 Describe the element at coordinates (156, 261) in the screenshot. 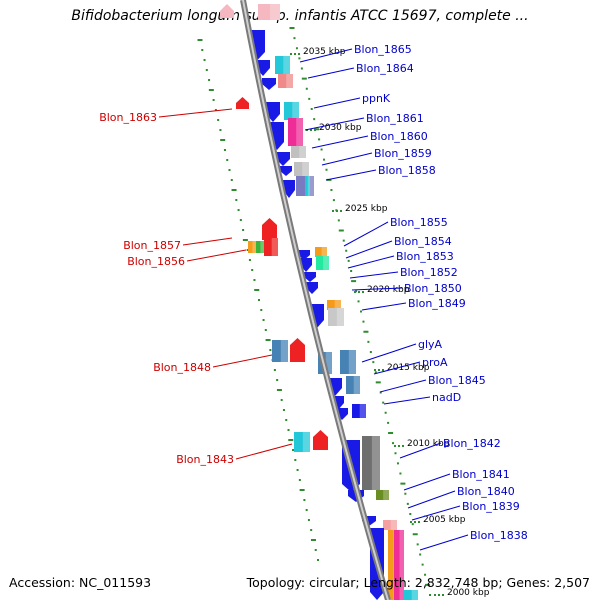

I see `gene-label-reverse: Blon_1856` at that location.